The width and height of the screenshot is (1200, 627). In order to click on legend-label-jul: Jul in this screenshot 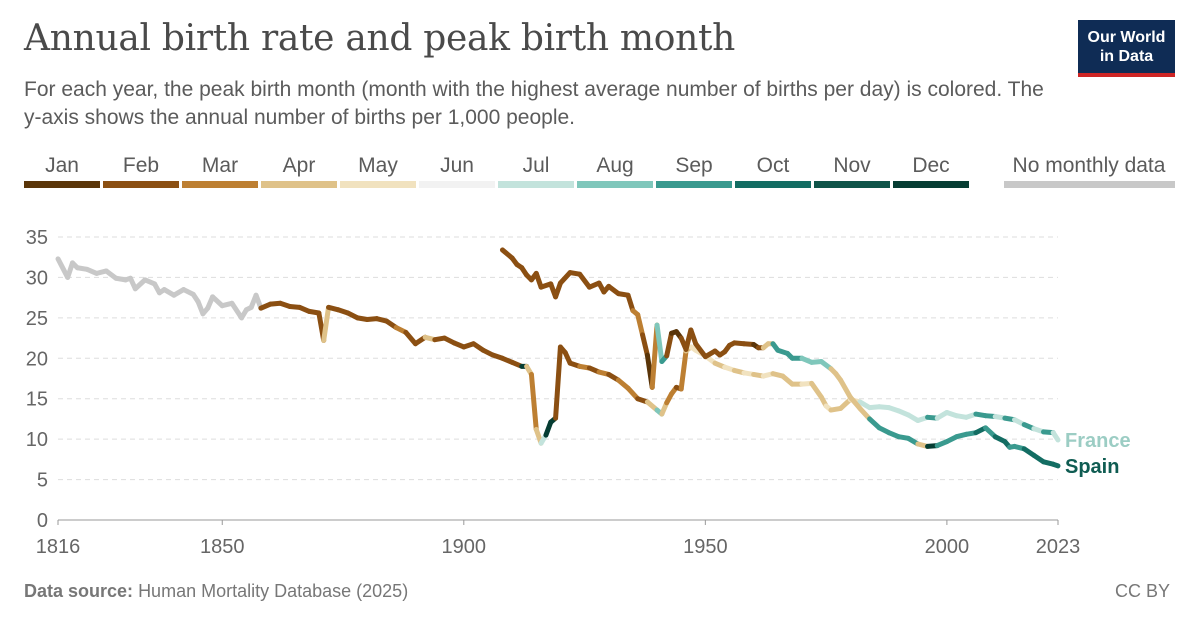, I will do `click(536, 165)`.